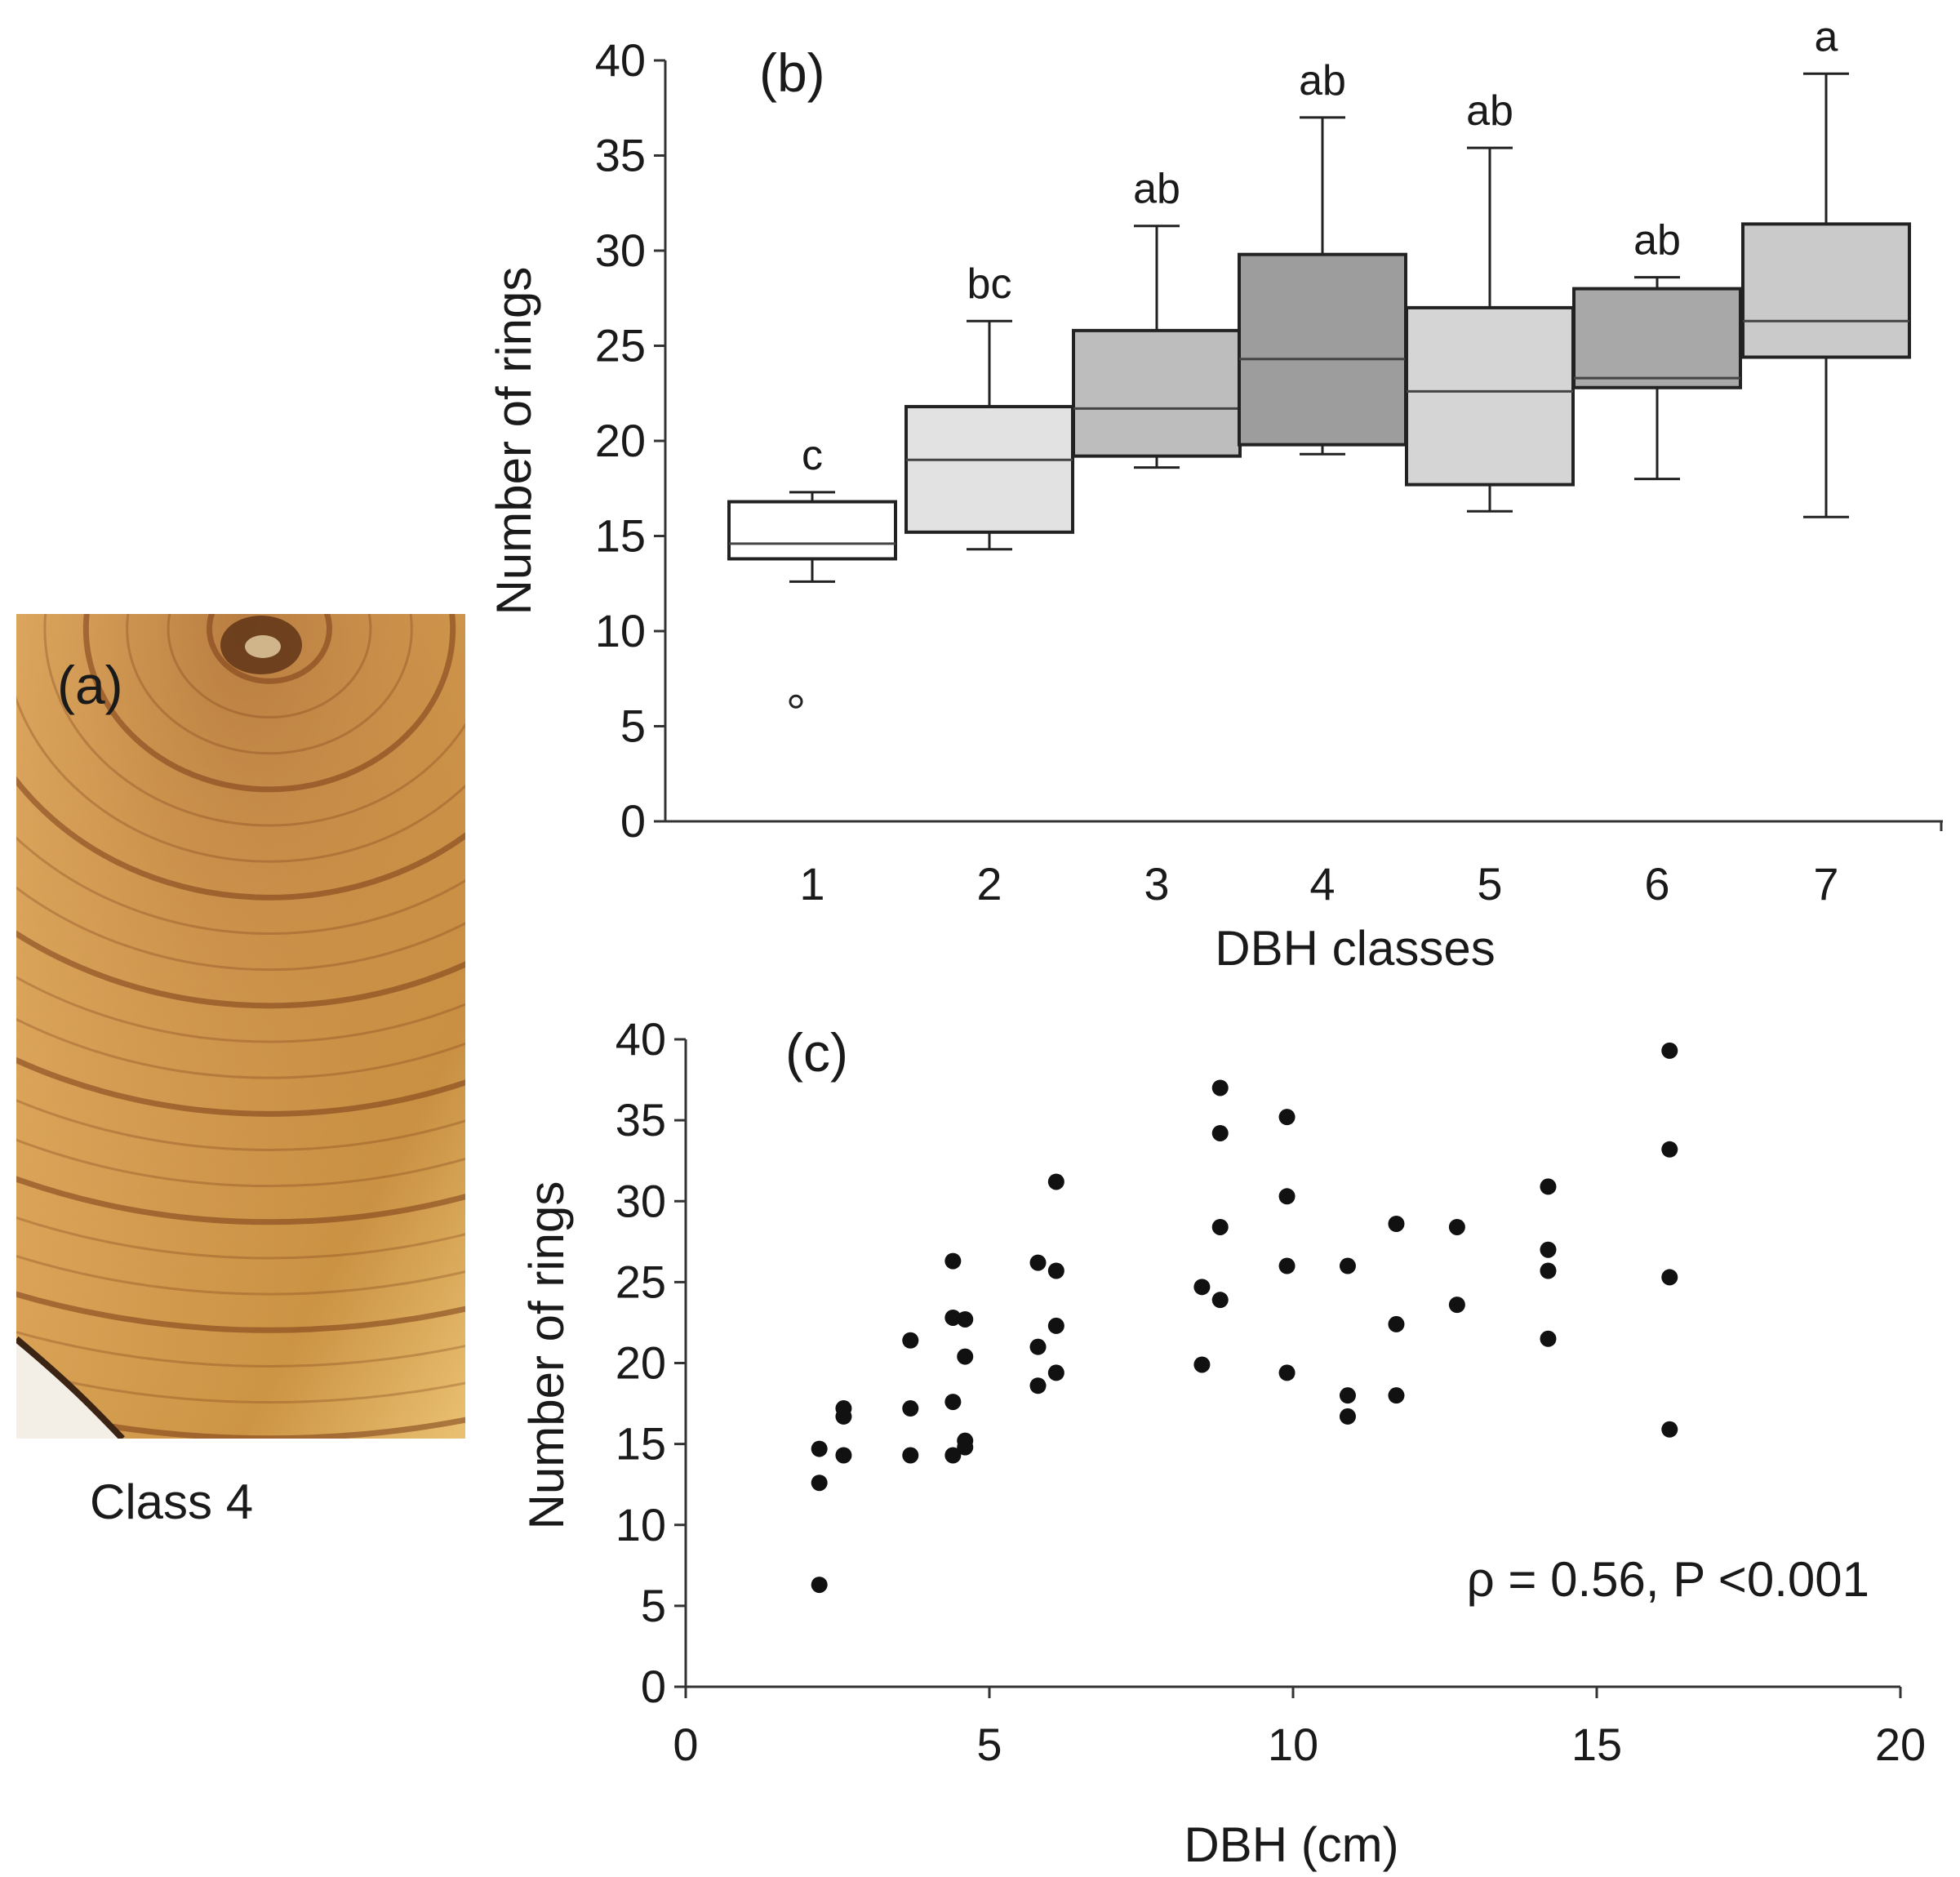  I want to click on scatter-y-tick-label: 0, so click(653, 1687).